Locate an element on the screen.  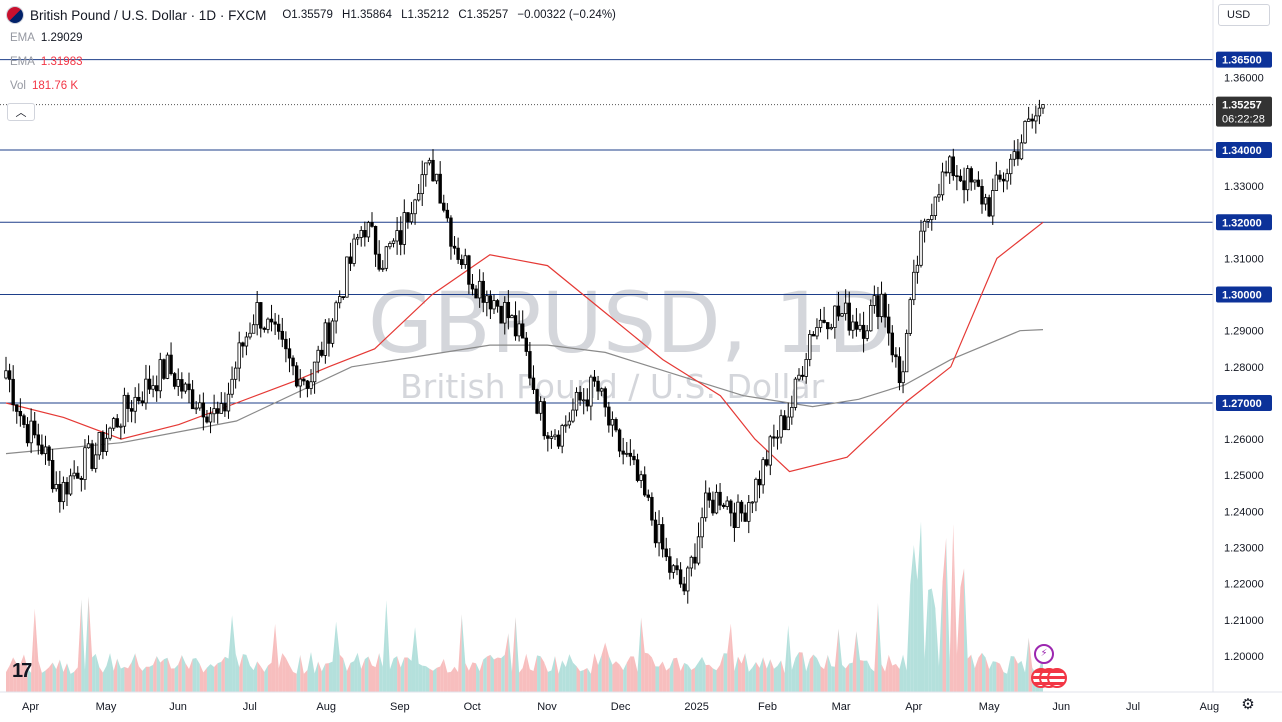
level-label: 1.32000 is located at coordinates (1242, 223).